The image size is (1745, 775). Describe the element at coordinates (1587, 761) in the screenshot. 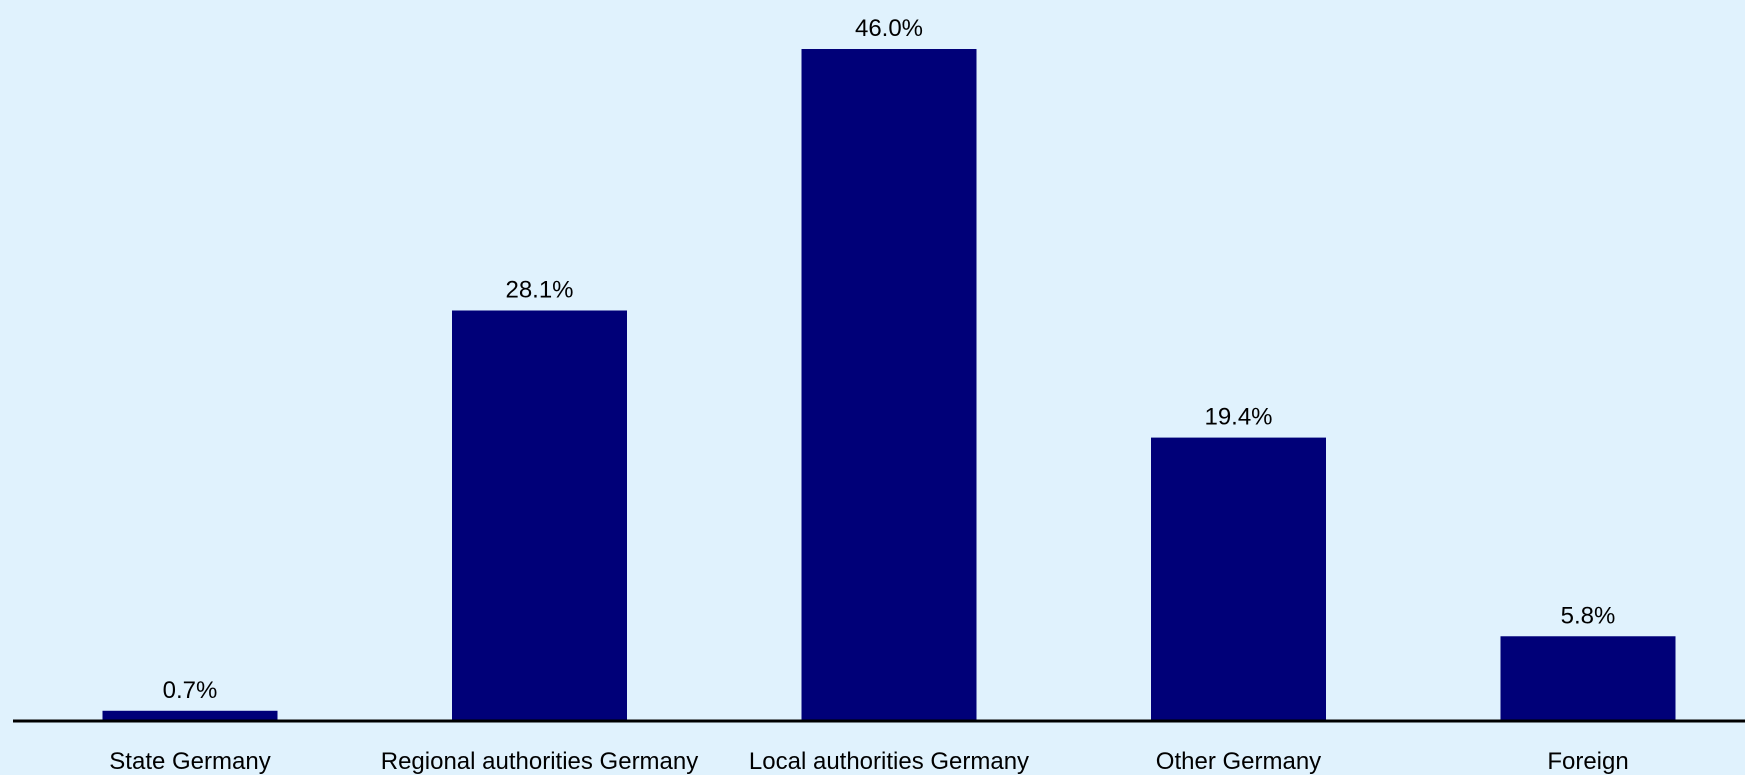

I see `category-tick-label: Foreign` at that location.